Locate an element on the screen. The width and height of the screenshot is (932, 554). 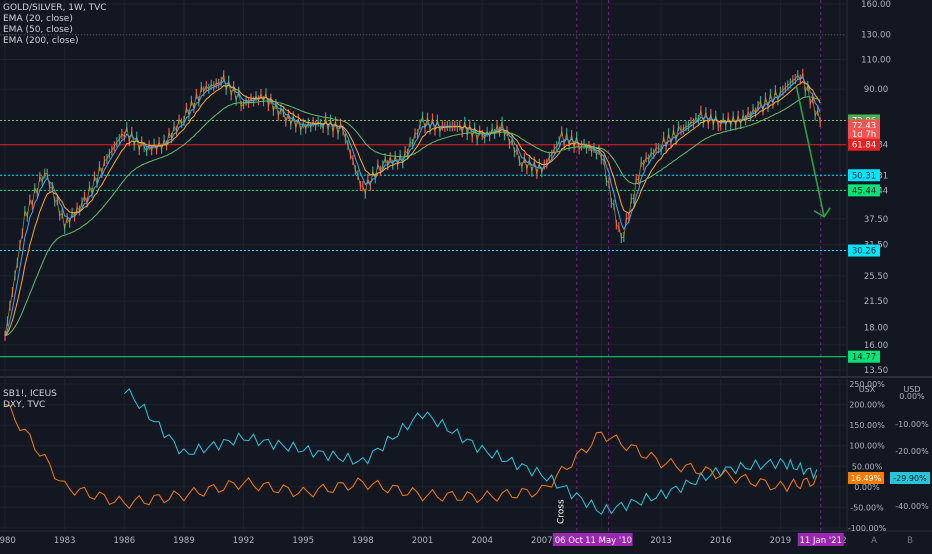
price-tag-label: 30.26 is located at coordinates (864, 252).